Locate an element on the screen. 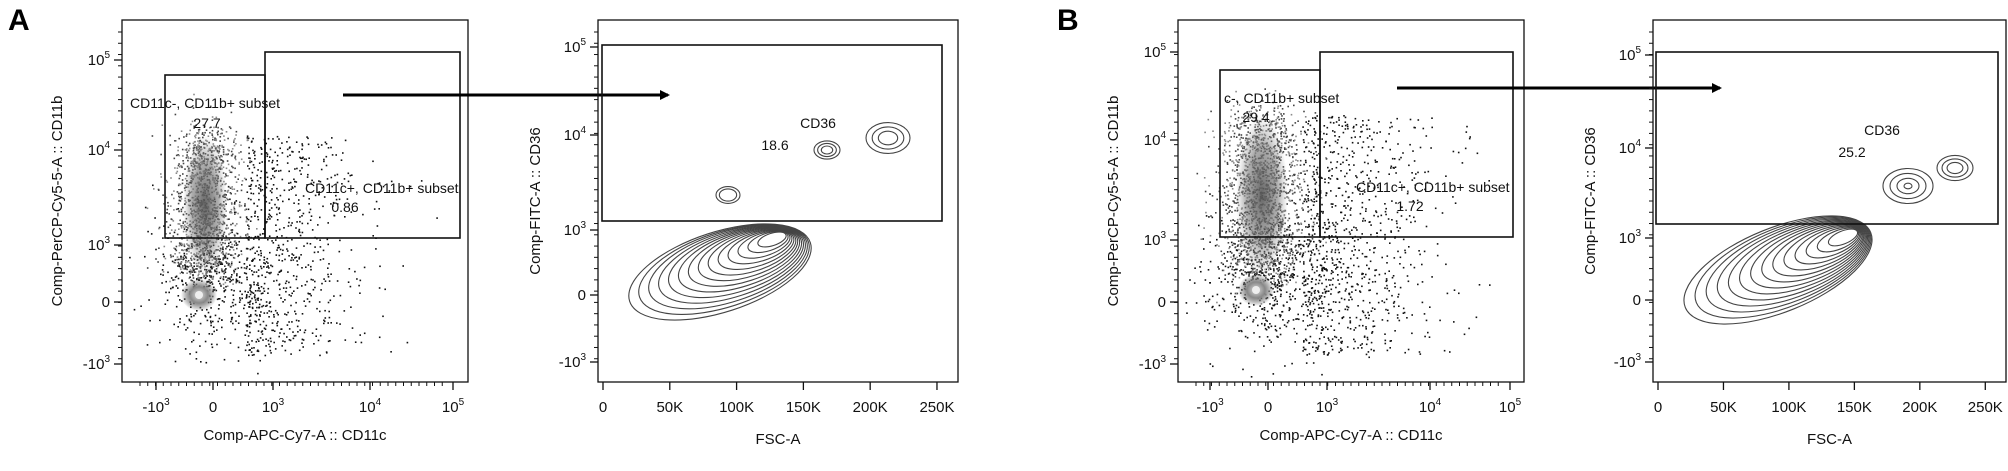 Image resolution: width=2008 pixels, height=471 pixels. gate-percent: 1.72 is located at coordinates (1409, 206).